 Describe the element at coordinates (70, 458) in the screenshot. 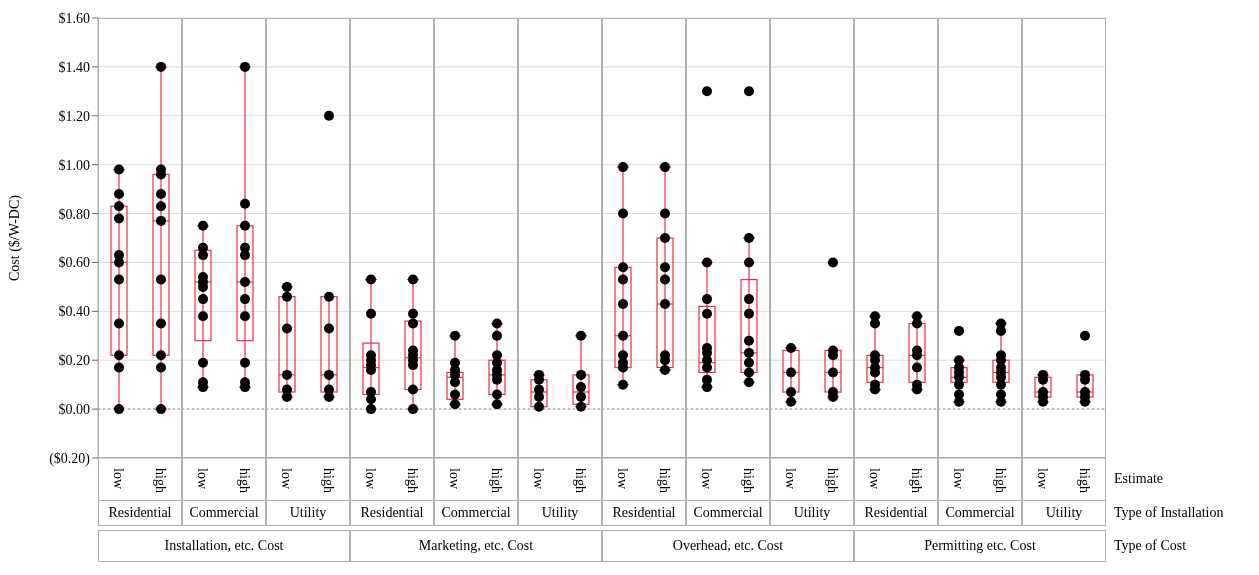

I see `y-tick-label: ($0.20)` at that location.